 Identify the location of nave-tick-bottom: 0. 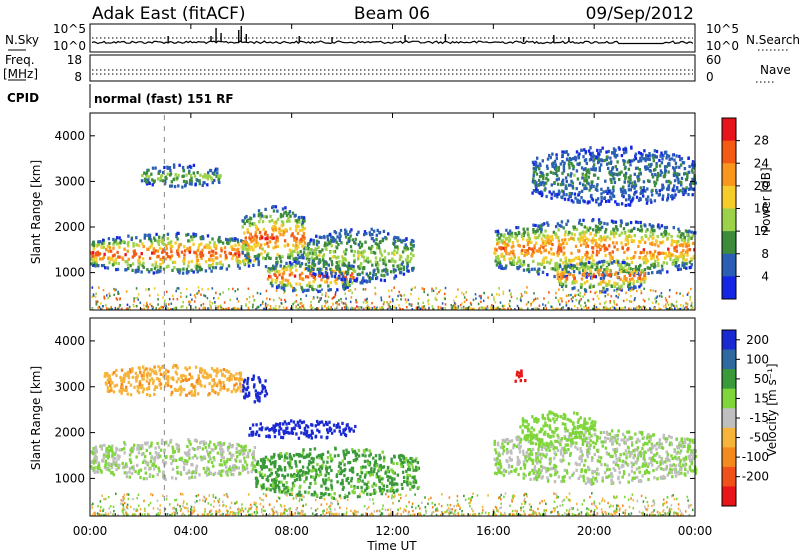
(710, 77).